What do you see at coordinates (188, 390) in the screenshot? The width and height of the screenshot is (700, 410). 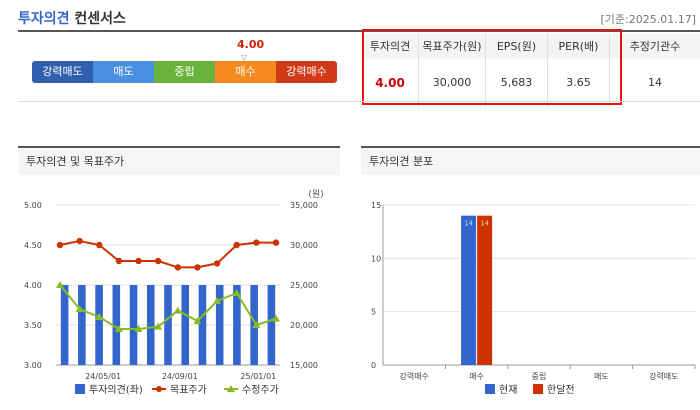 I see `legend-target-label: 목표주가` at bounding box center [188, 390].